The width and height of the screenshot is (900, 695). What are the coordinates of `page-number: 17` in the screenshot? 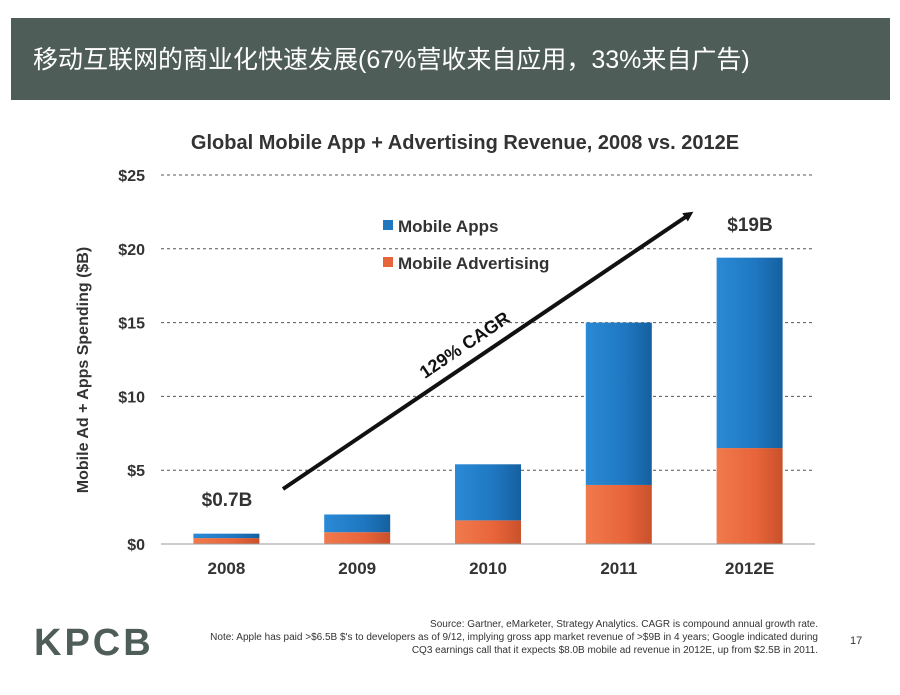 It's located at (856, 641).